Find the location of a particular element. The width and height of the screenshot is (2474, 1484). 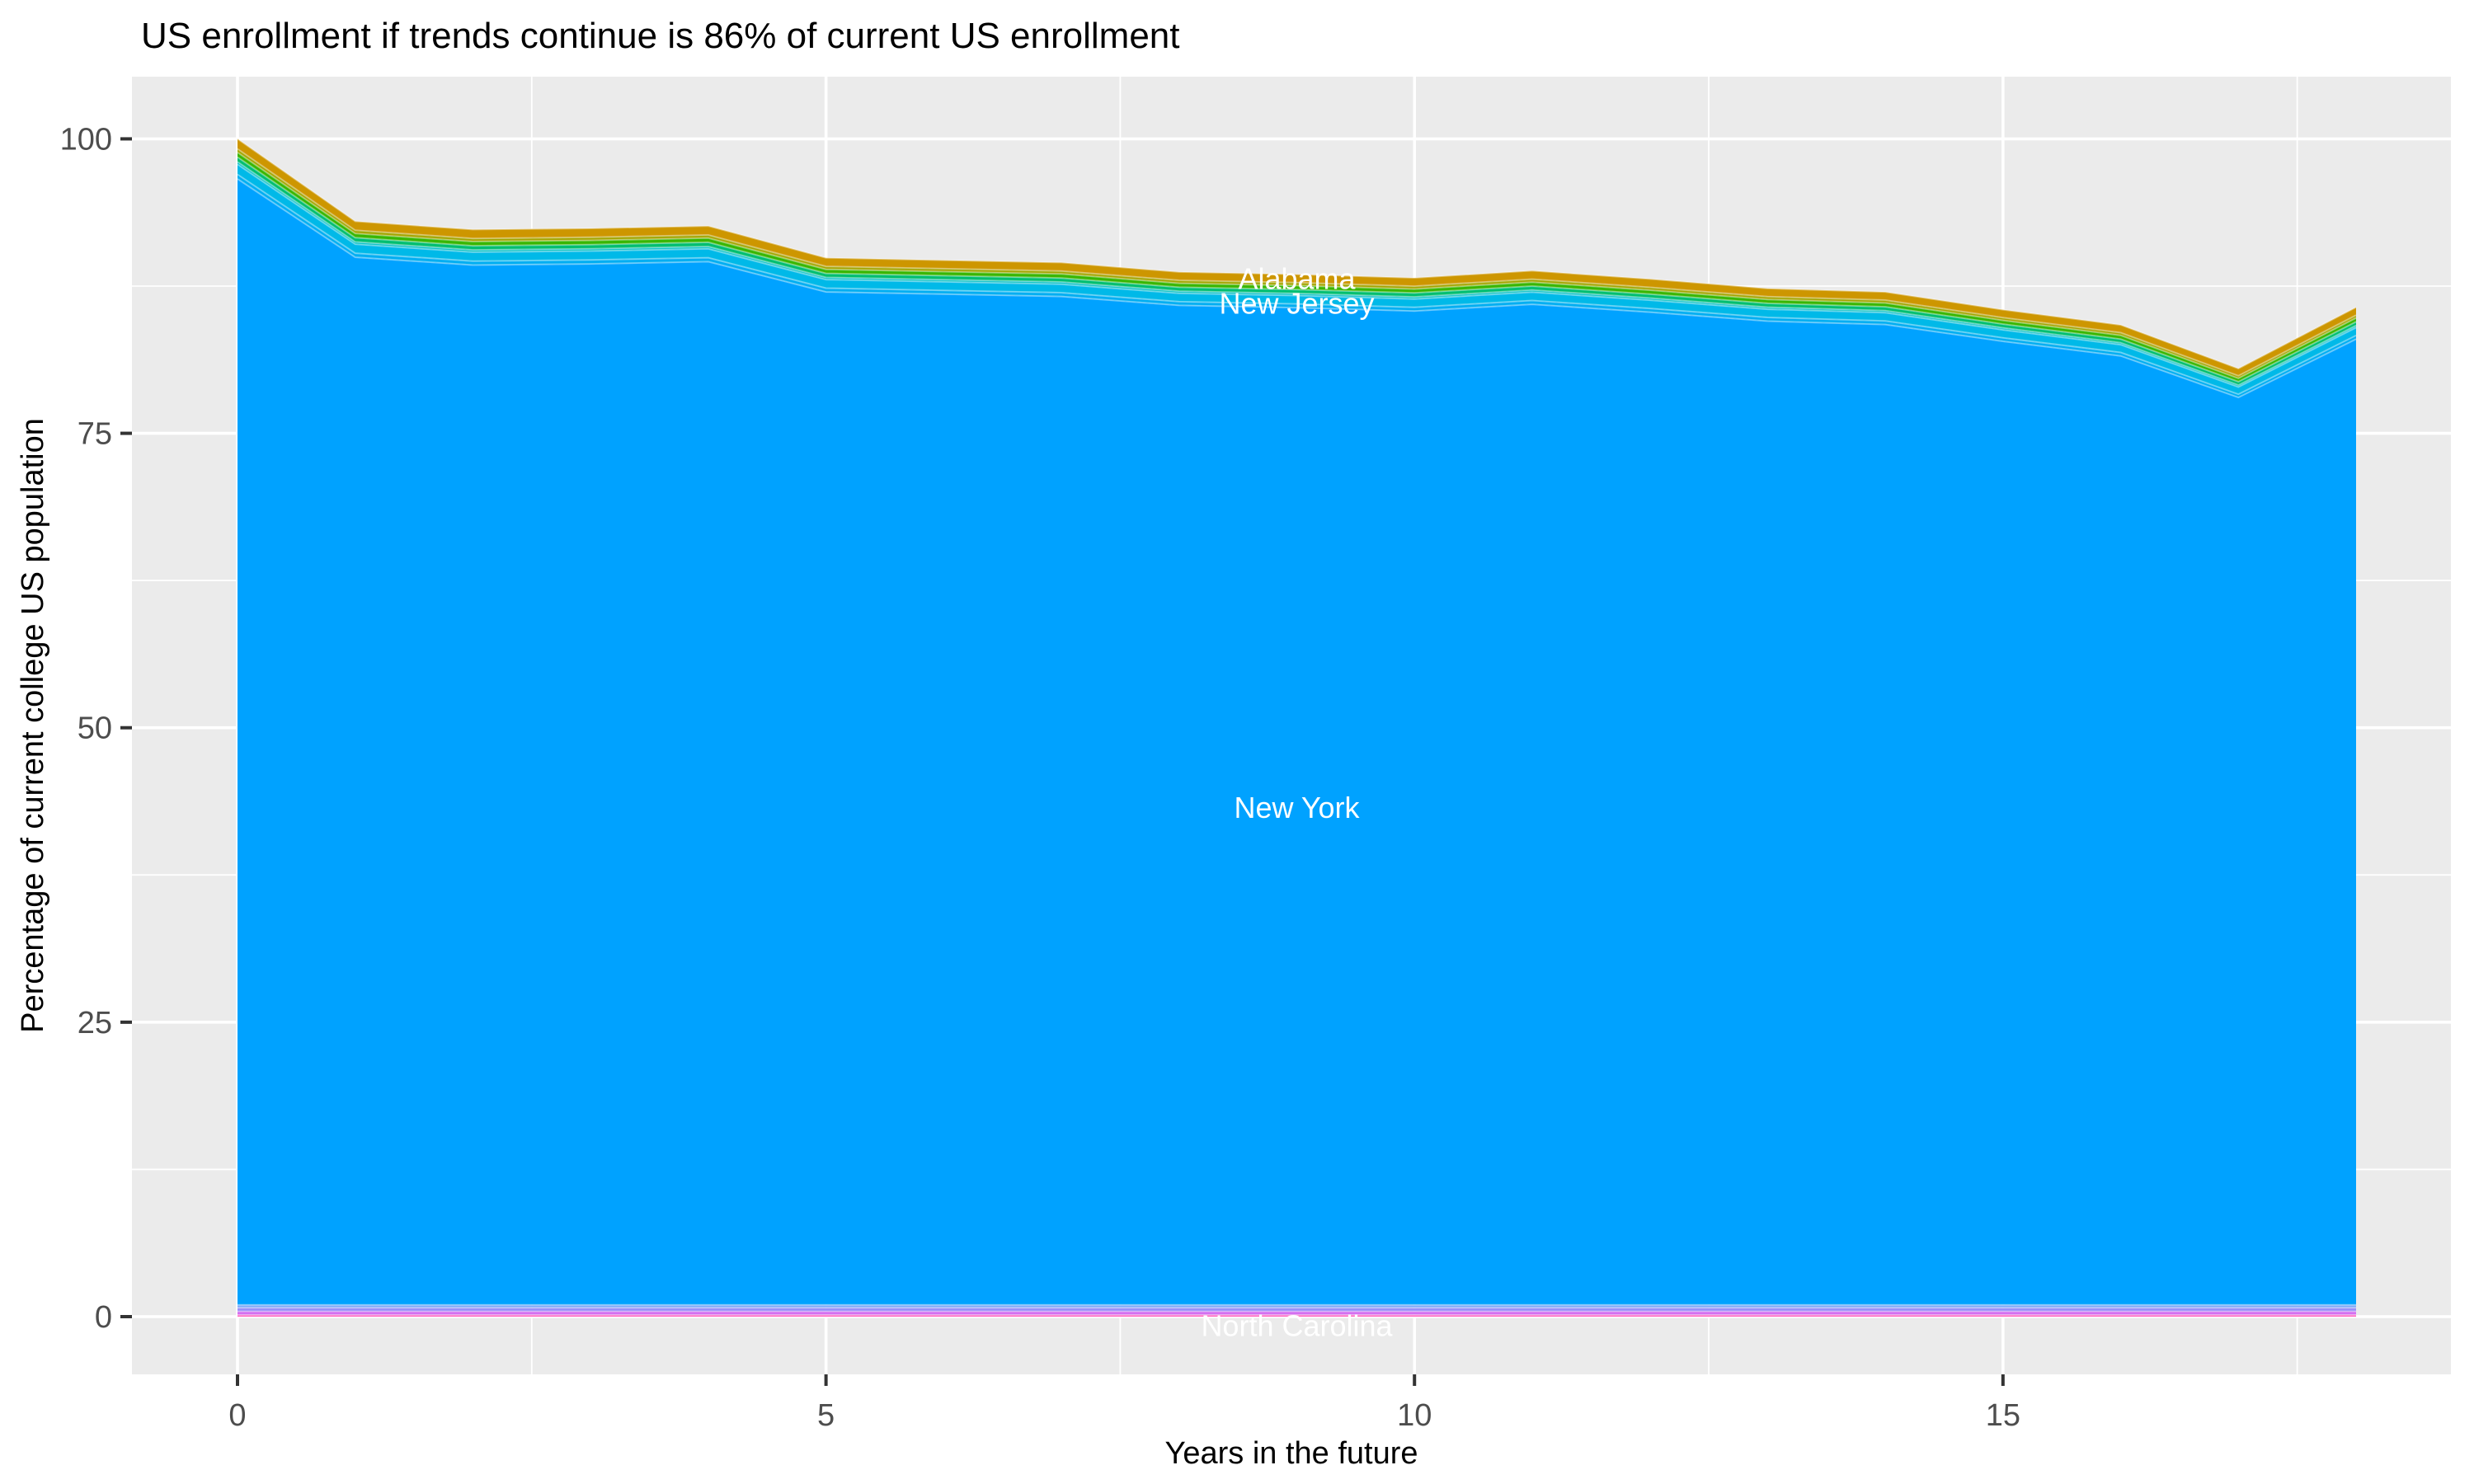

area-band-unlabeled-pale-blue is located at coordinates (1297, 1306).